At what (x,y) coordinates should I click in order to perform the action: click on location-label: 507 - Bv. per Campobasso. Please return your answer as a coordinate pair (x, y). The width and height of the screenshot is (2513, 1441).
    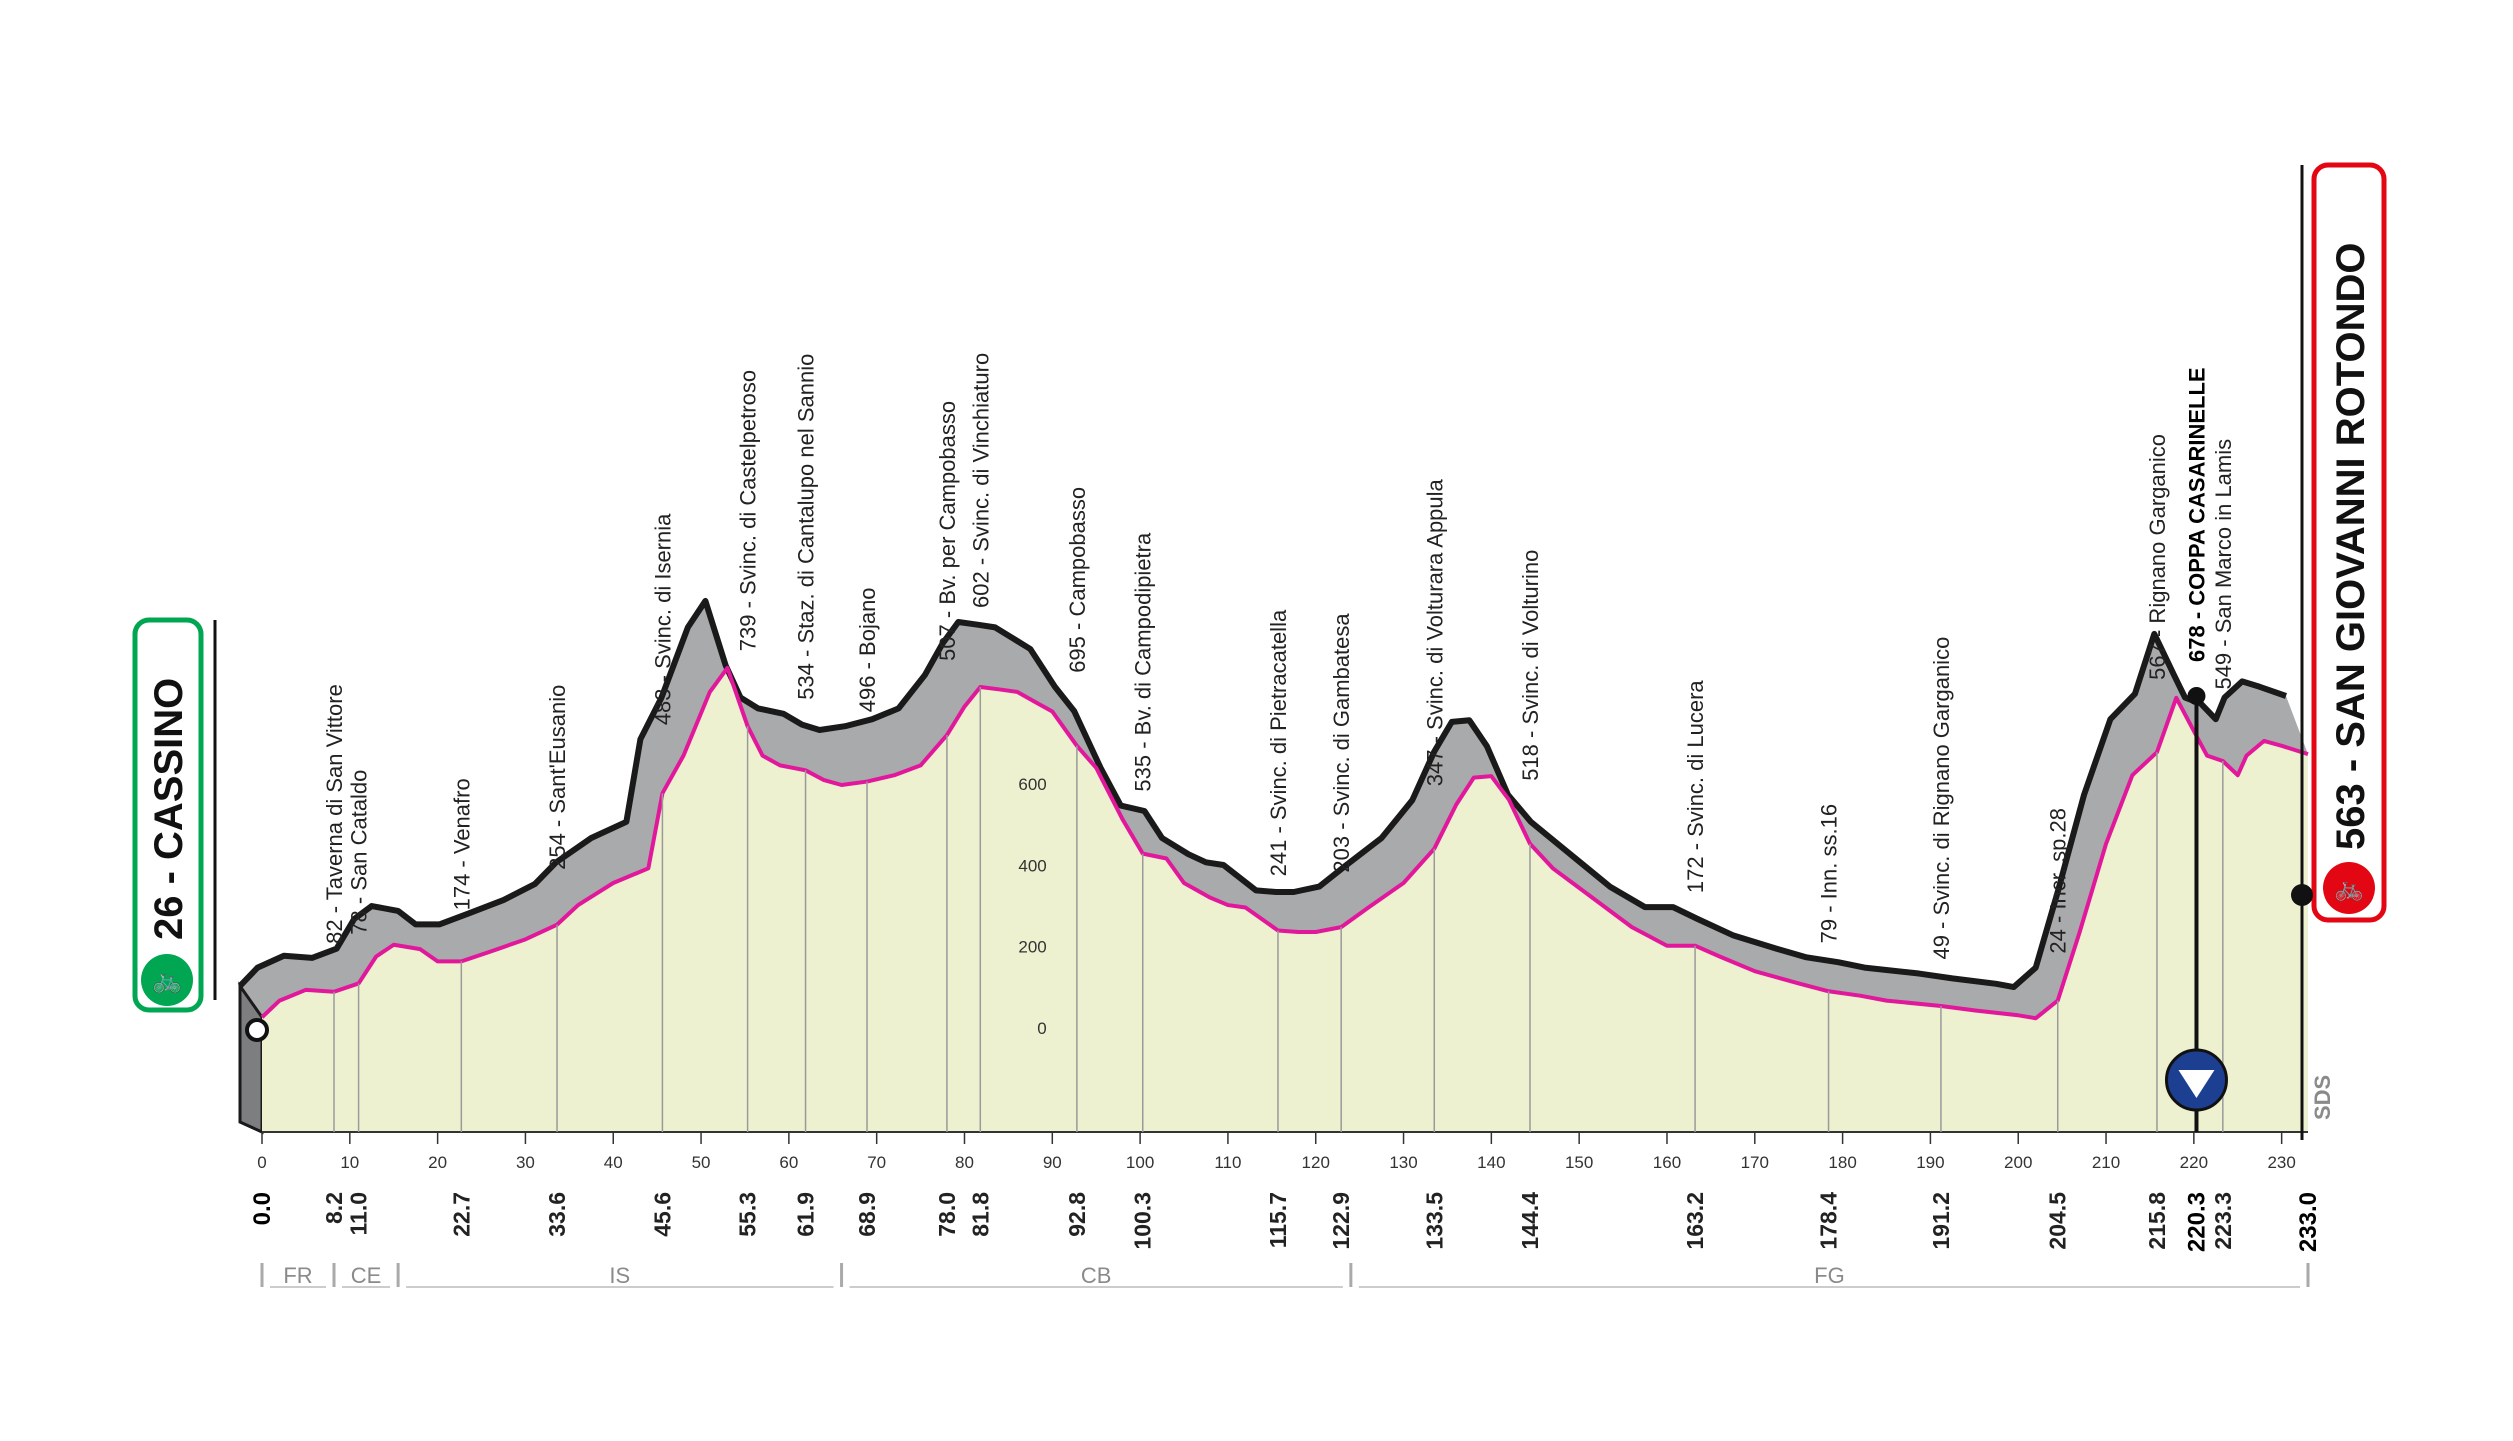
    Looking at the image, I should click on (947, 531).